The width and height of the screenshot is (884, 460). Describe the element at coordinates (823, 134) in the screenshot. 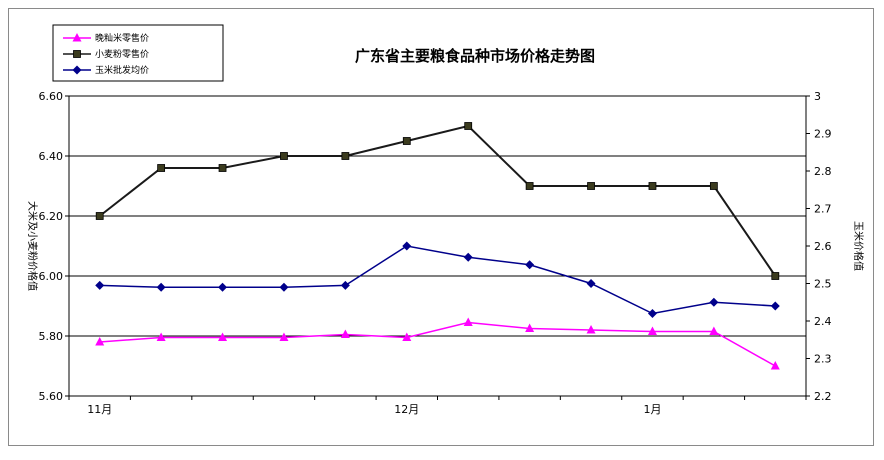

I see `right-tick-label: 2.9` at that location.